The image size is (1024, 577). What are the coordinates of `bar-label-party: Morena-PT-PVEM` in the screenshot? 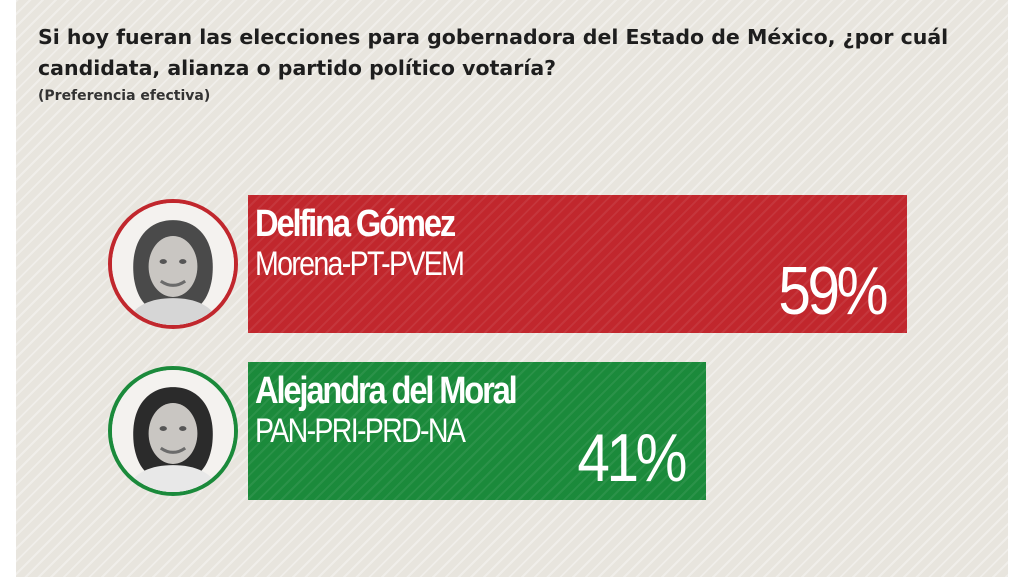 It's located at (360, 264).